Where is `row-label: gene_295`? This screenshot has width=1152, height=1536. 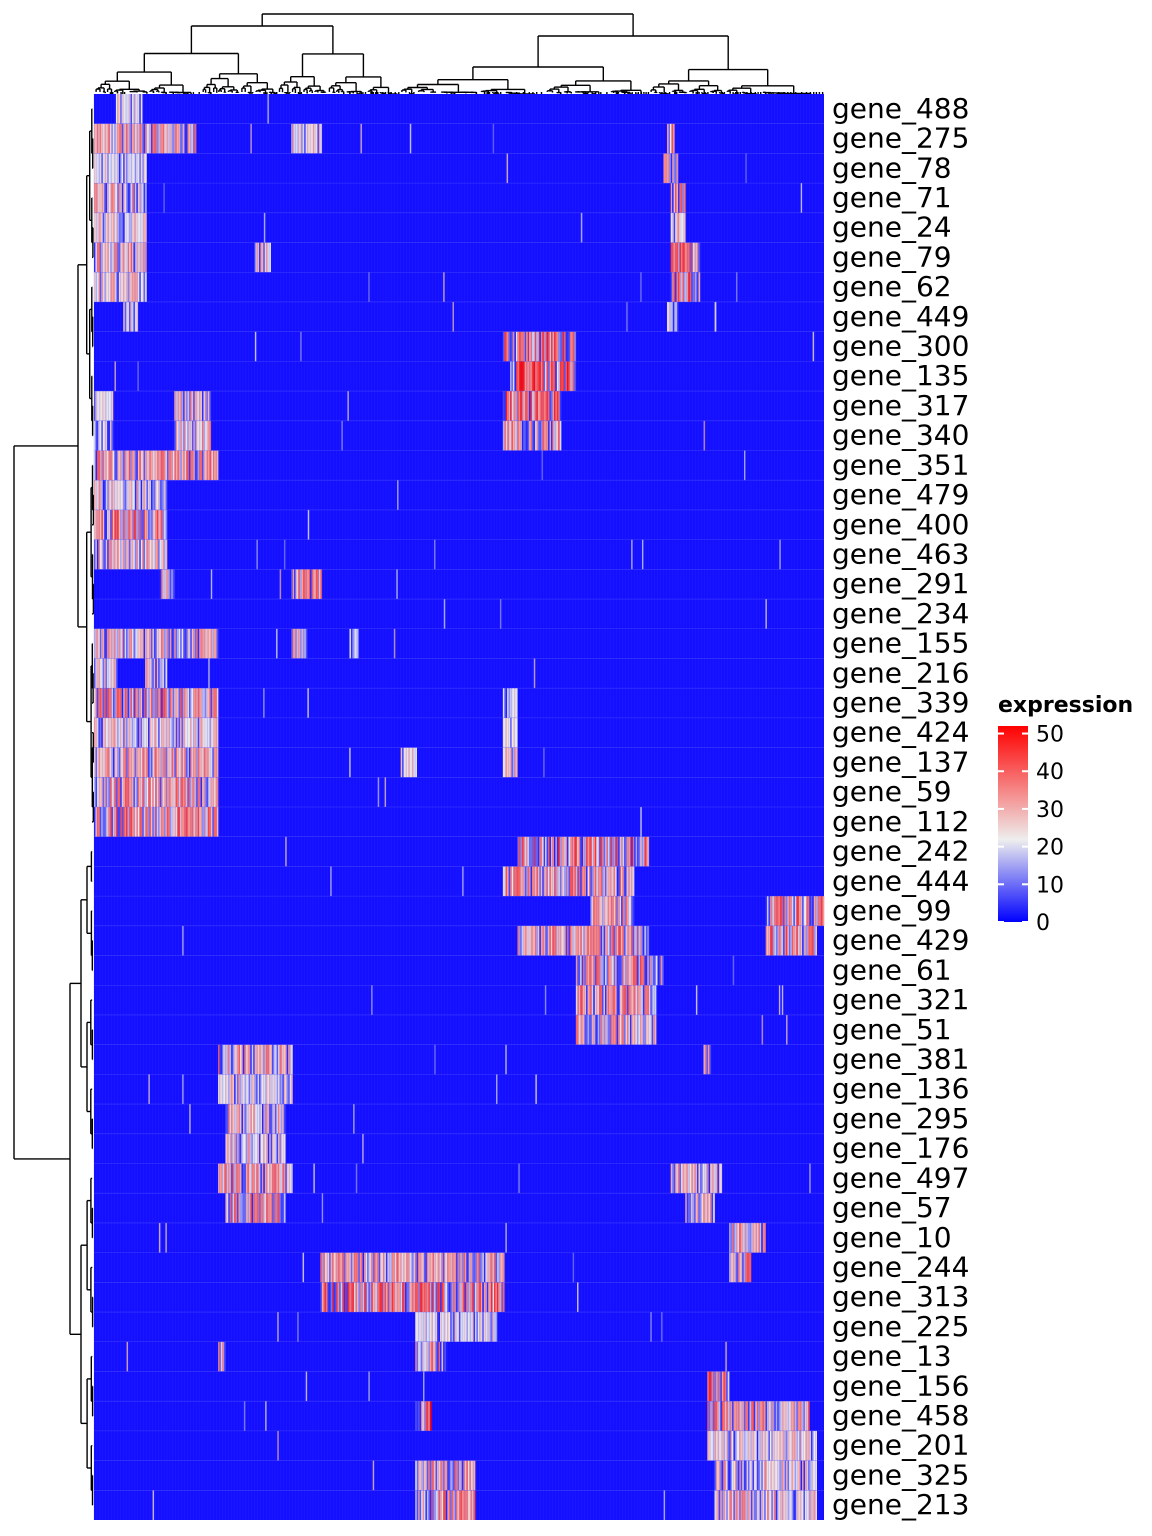
row-label: gene_295 is located at coordinates (900, 1118).